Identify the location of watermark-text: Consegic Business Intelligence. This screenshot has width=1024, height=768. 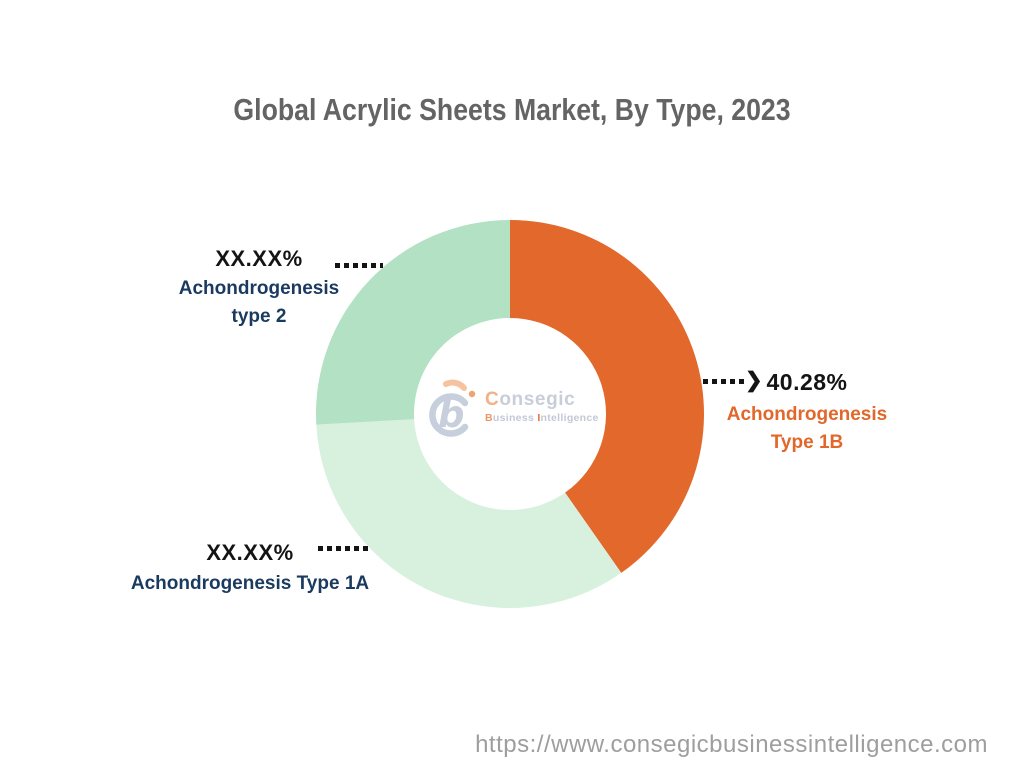
(542, 407).